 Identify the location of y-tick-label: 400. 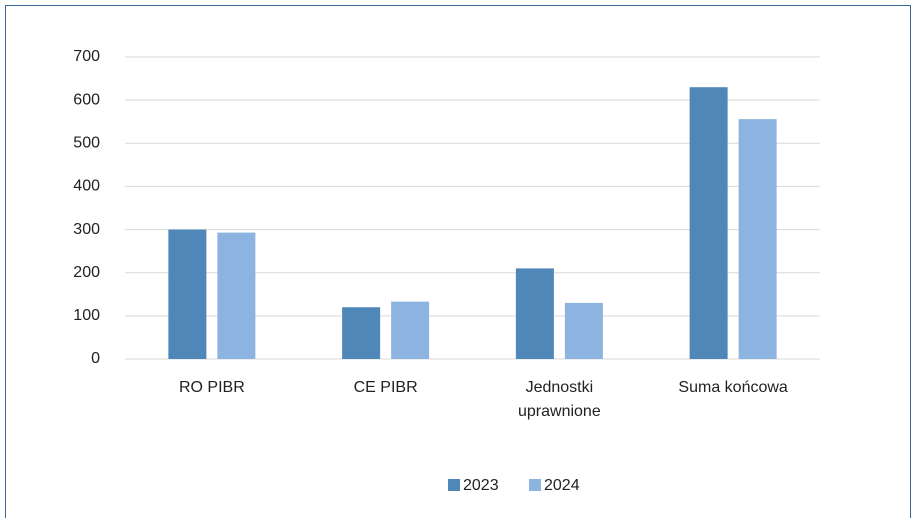
(86, 186).